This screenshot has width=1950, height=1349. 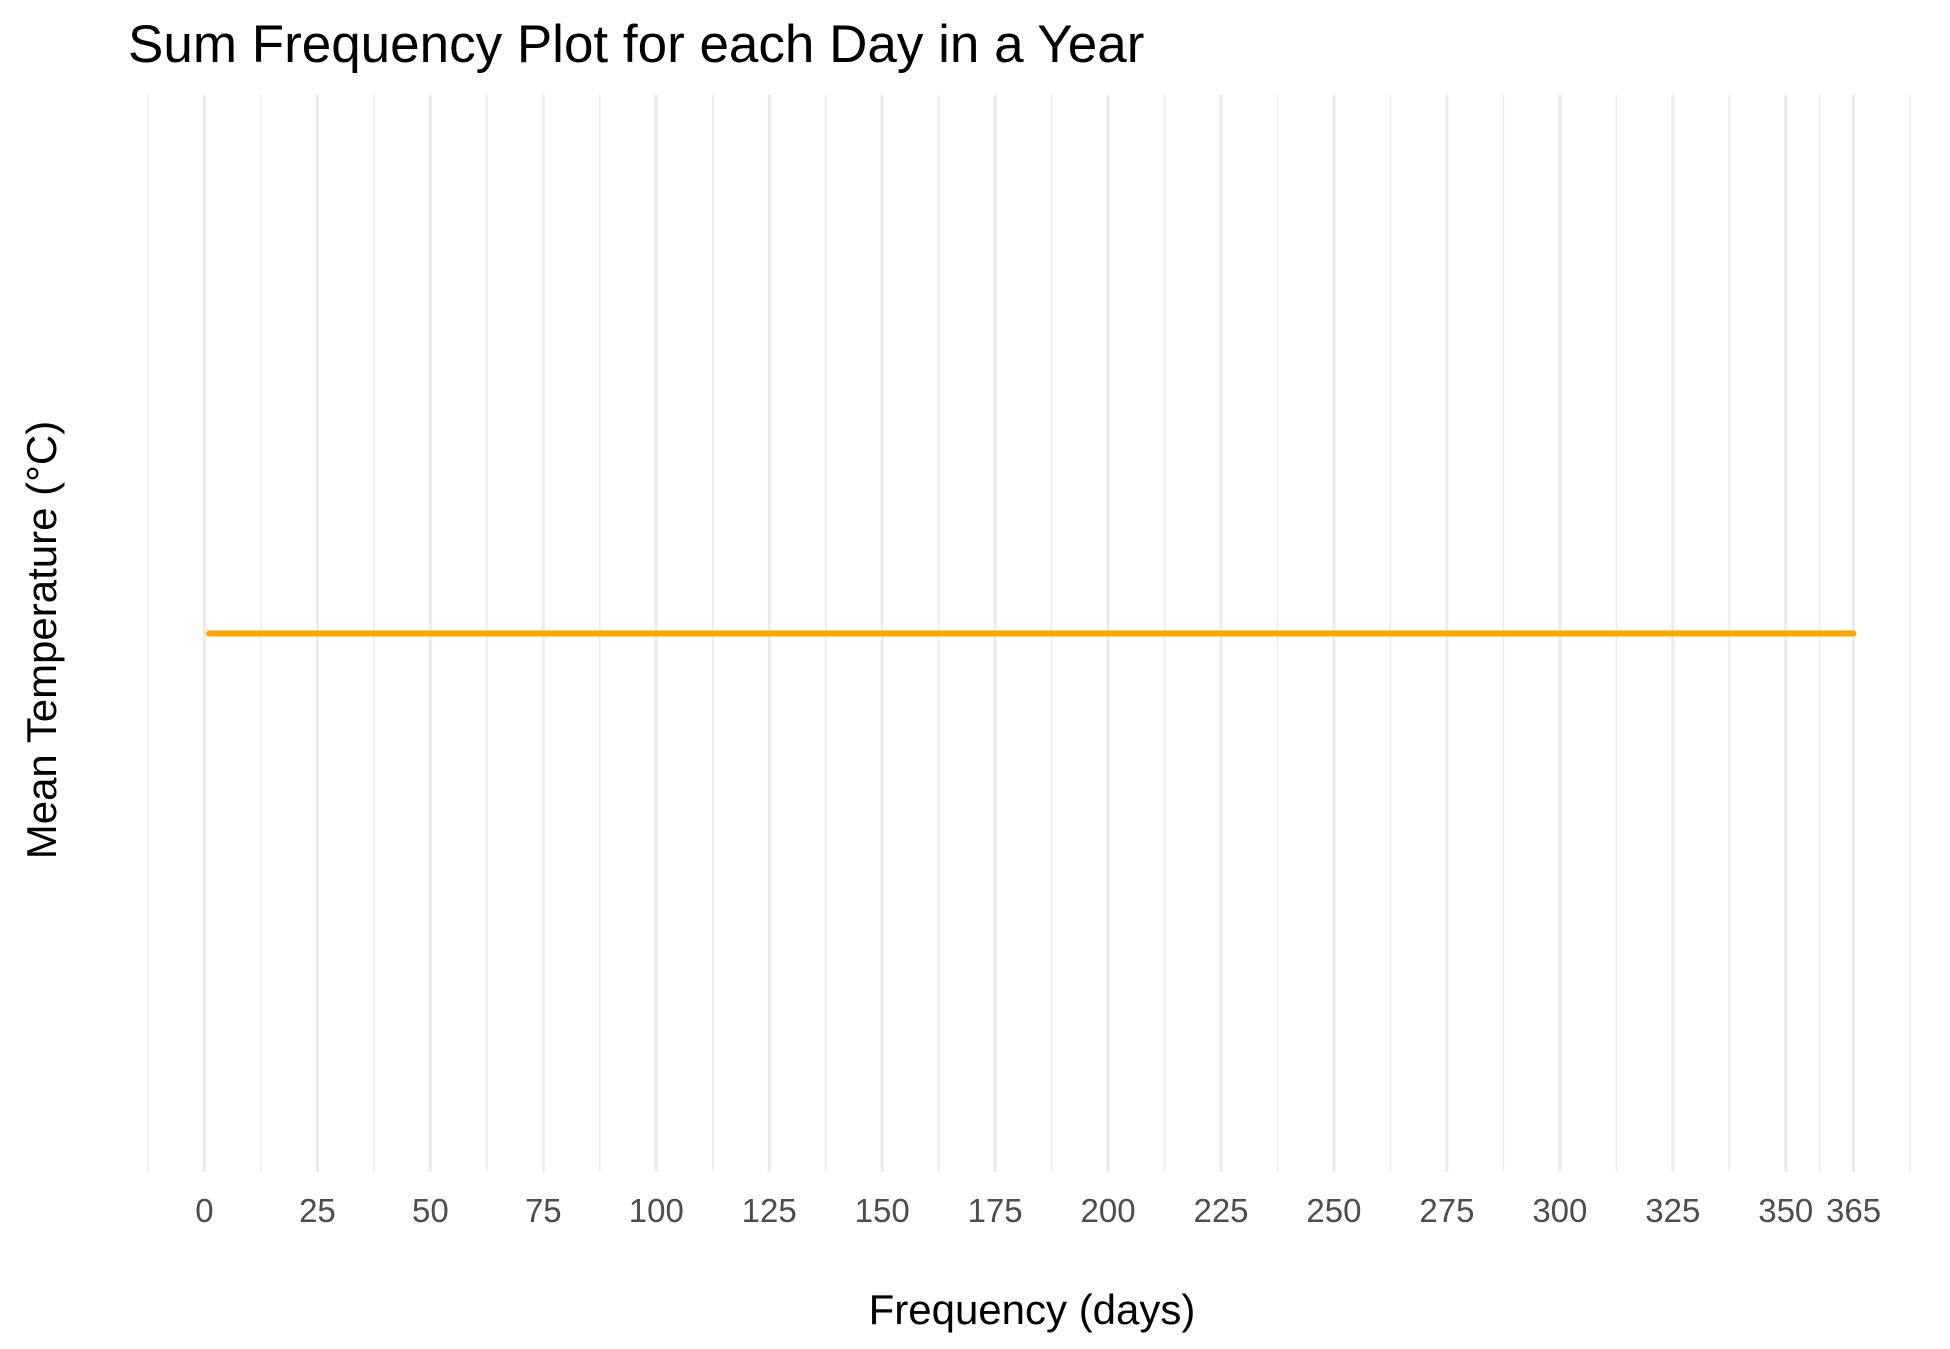 What do you see at coordinates (1559, 1210) in the screenshot?
I see `x-tick-label: 300` at bounding box center [1559, 1210].